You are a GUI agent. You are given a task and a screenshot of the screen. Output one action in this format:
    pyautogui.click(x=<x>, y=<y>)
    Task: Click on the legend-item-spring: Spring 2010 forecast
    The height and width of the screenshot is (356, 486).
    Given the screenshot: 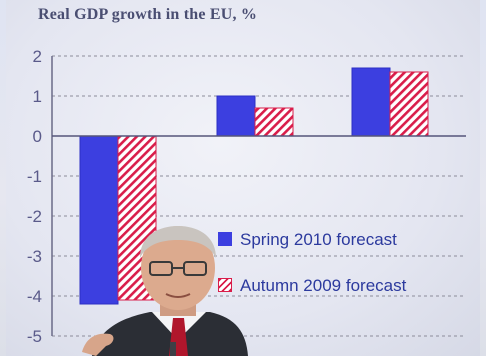 What is the action you would take?
    pyautogui.click(x=307, y=240)
    